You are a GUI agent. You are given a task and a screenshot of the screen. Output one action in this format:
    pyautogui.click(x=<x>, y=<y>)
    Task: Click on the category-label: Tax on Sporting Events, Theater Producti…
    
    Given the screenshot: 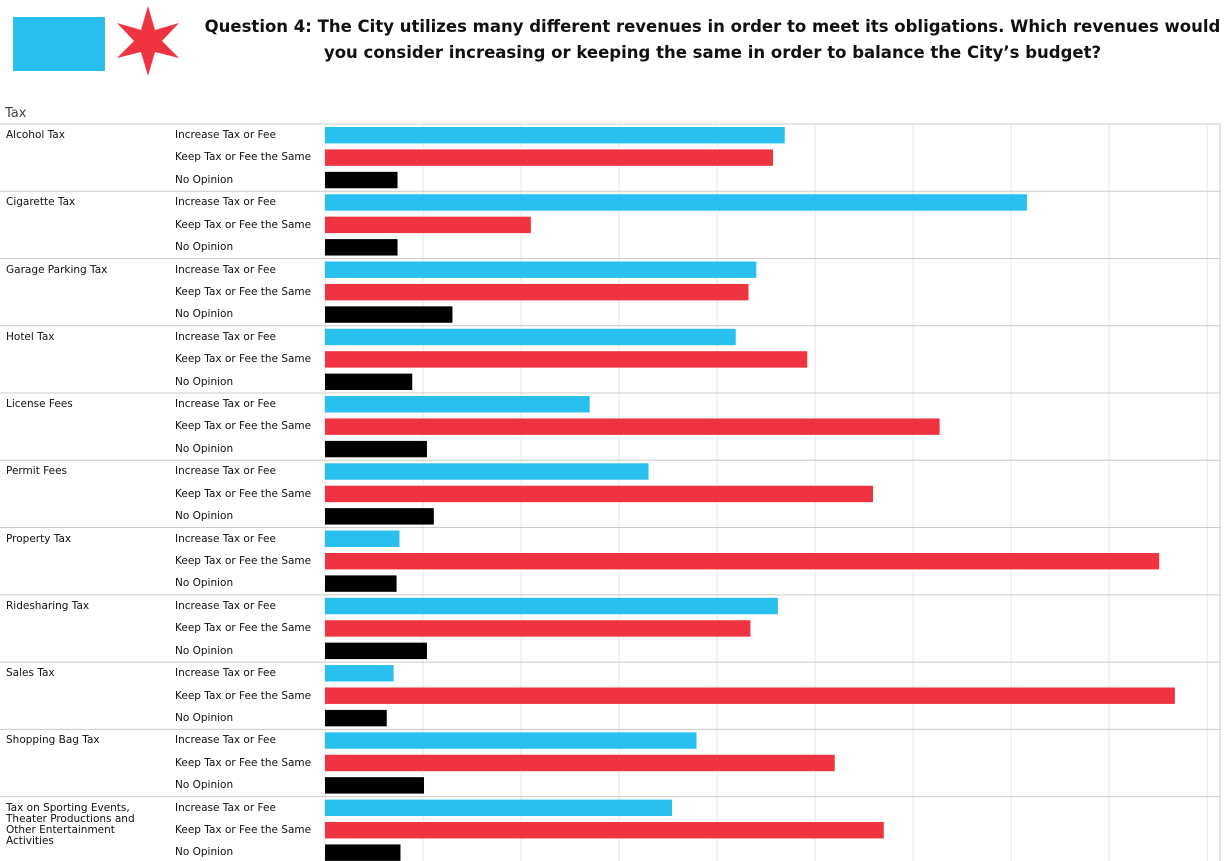 What is the action you would take?
    pyautogui.click(x=70, y=824)
    